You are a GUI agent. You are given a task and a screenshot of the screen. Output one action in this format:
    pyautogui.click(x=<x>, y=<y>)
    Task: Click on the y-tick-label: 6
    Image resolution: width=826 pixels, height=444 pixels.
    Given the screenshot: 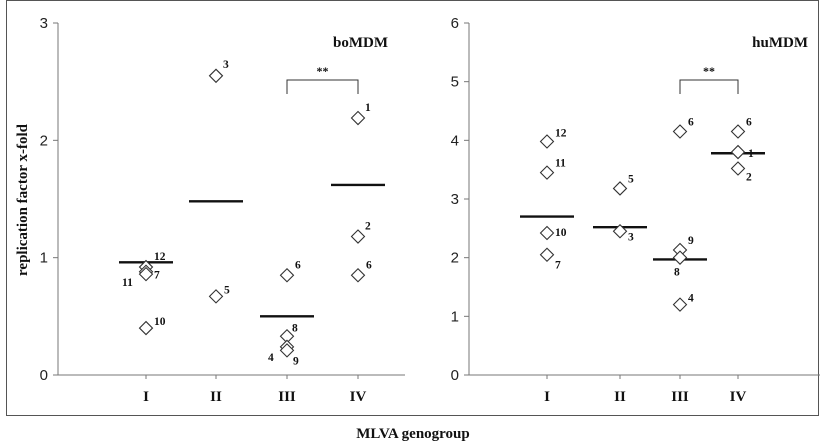 What is the action you would take?
    pyautogui.click(x=455, y=23)
    